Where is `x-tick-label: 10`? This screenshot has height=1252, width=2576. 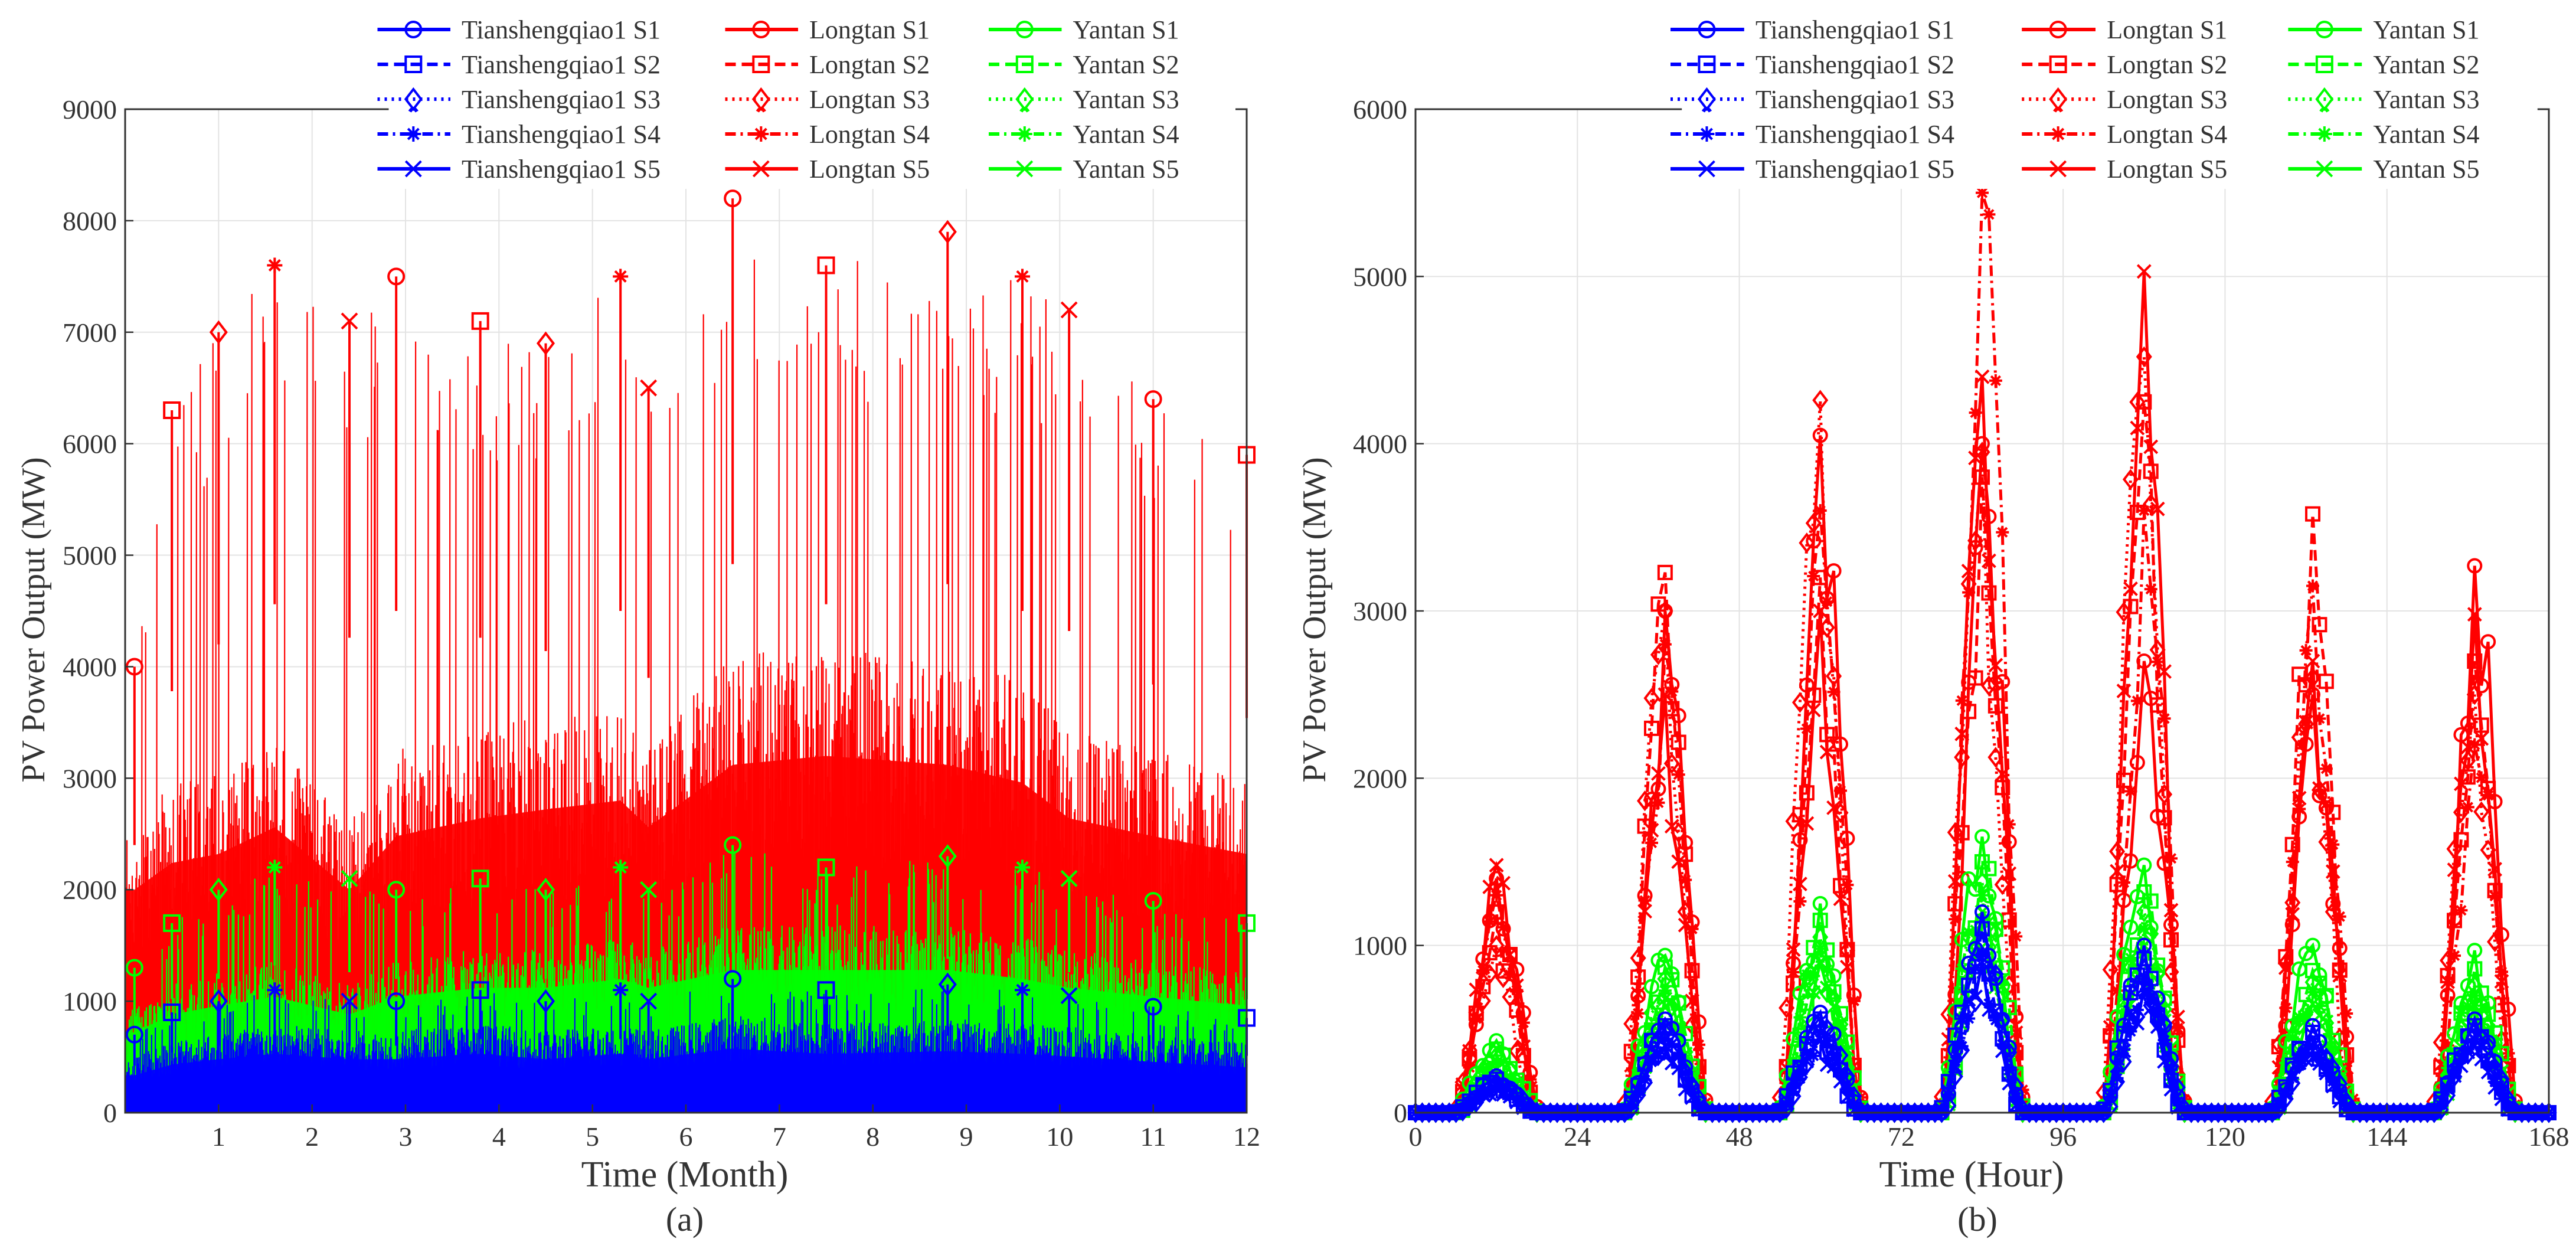 x-tick-label: 10 is located at coordinates (1059, 1137).